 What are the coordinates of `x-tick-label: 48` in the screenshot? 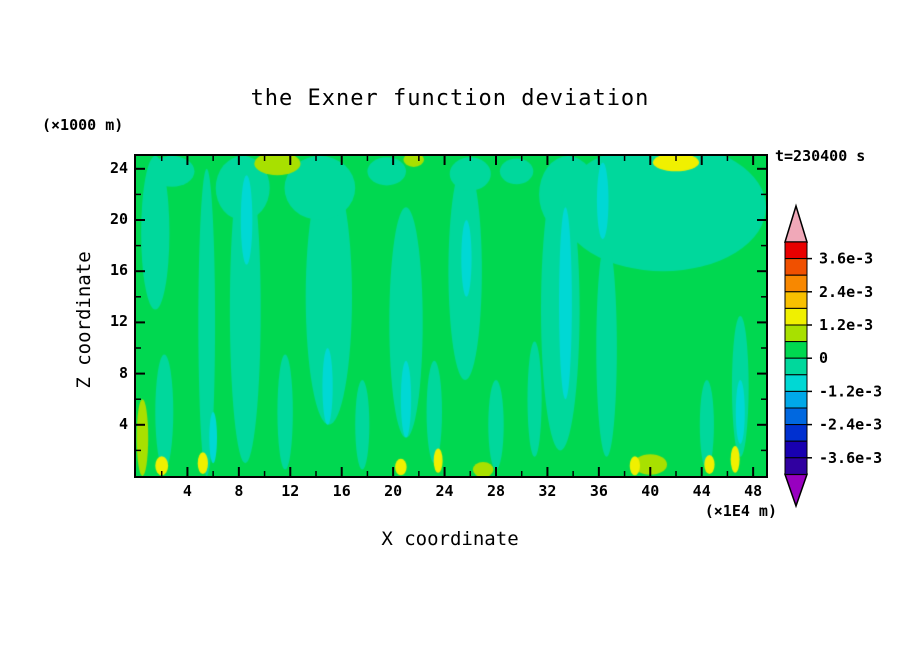 It's located at (753, 491).